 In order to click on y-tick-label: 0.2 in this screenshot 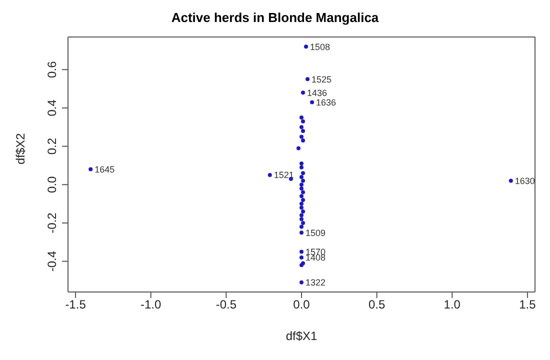, I will do `click(52, 146)`.